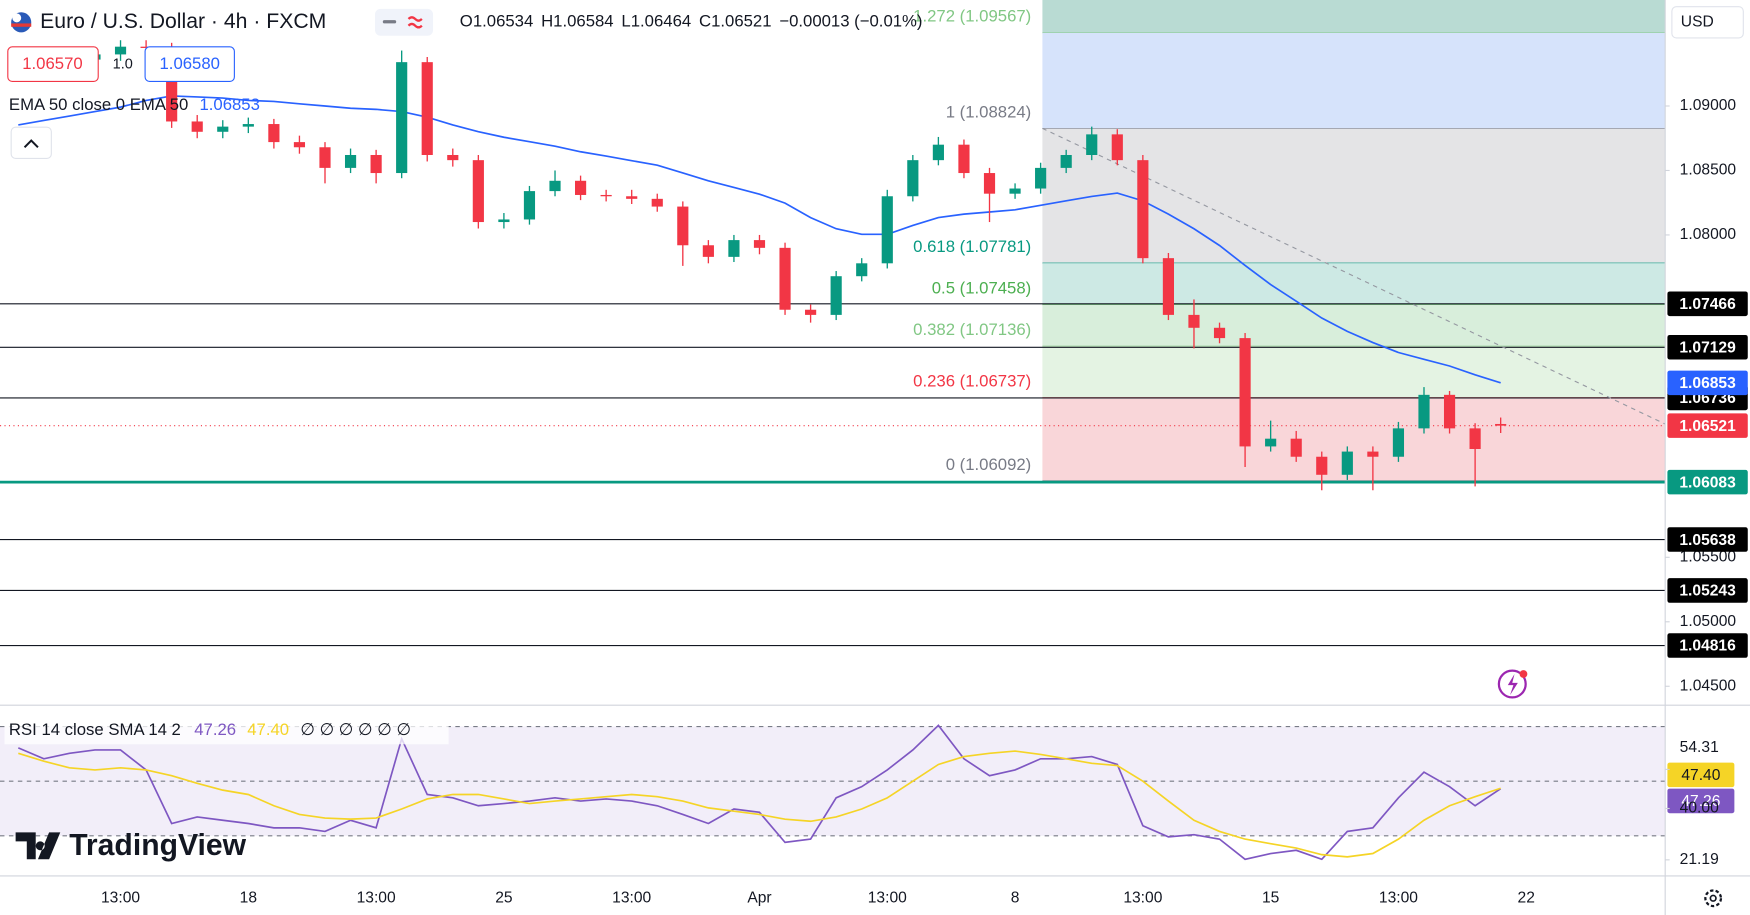  I want to click on symbol-title: Euro / U.S. Dollar · 4h · FXCM, so click(183, 21).